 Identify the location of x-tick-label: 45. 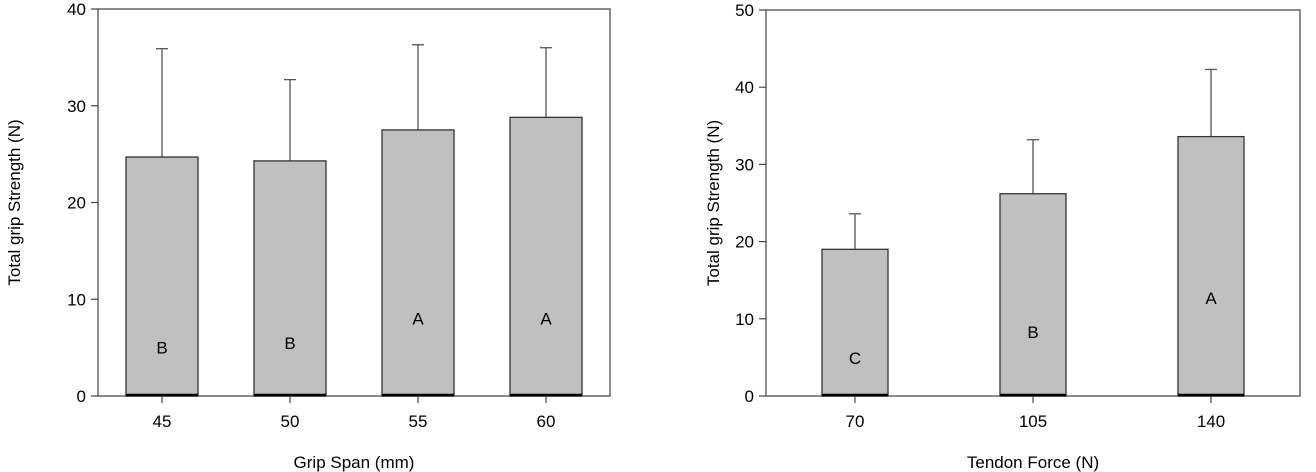
(162, 421).